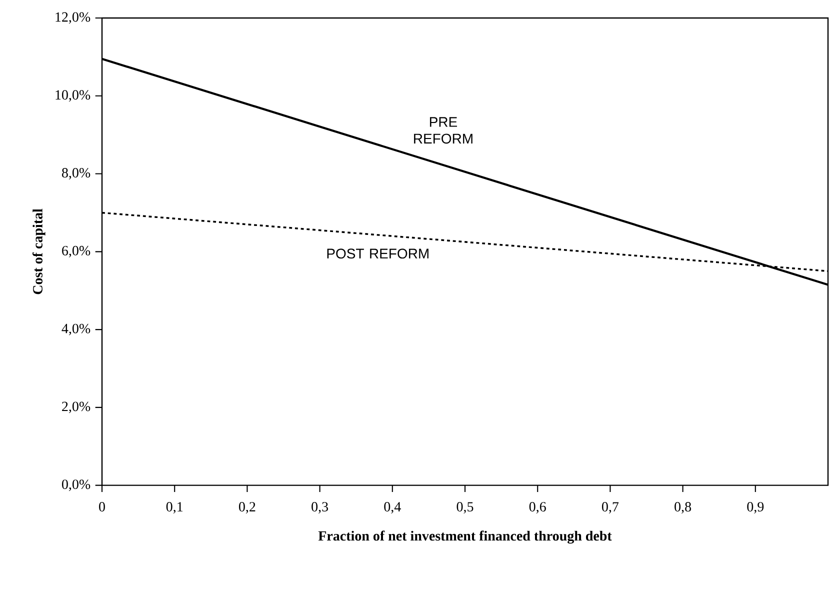  I want to click on x-tick-label: 0, so click(102, 507).